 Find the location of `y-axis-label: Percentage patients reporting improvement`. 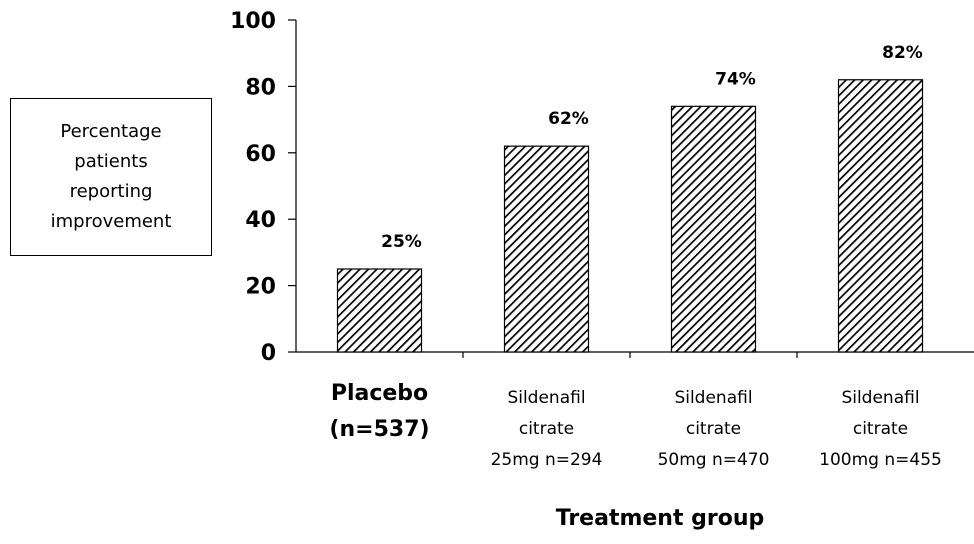

y-axis-label: Percentage patients reporting improvement is located at coordinates (111, 177).